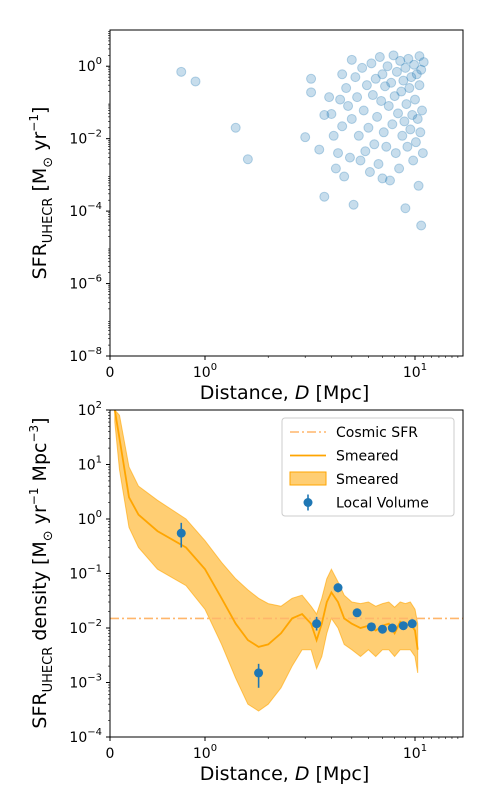 Image resolution: width=500 pixels, height=800 pixels. What do you see at coordinates (377, 433) in the screenshot?
I see `legend-label: Cosmic SFR` at bounding box center [377, 433].